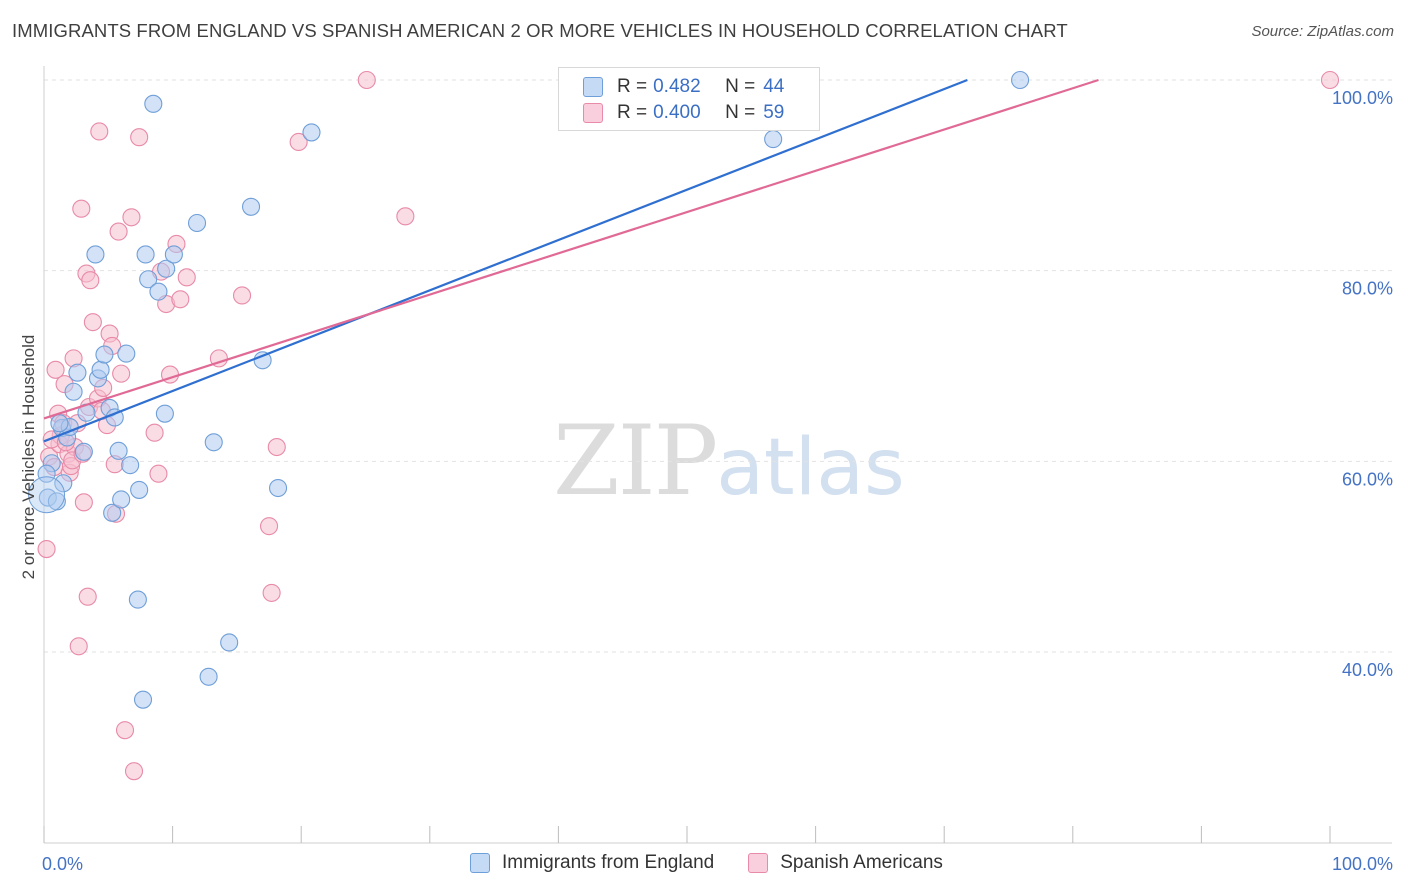  What do you see at coordinates (1362, 98) in the screenshot?
I see `y-tick-label: 100.0%` at bounding box center [1362, 98].